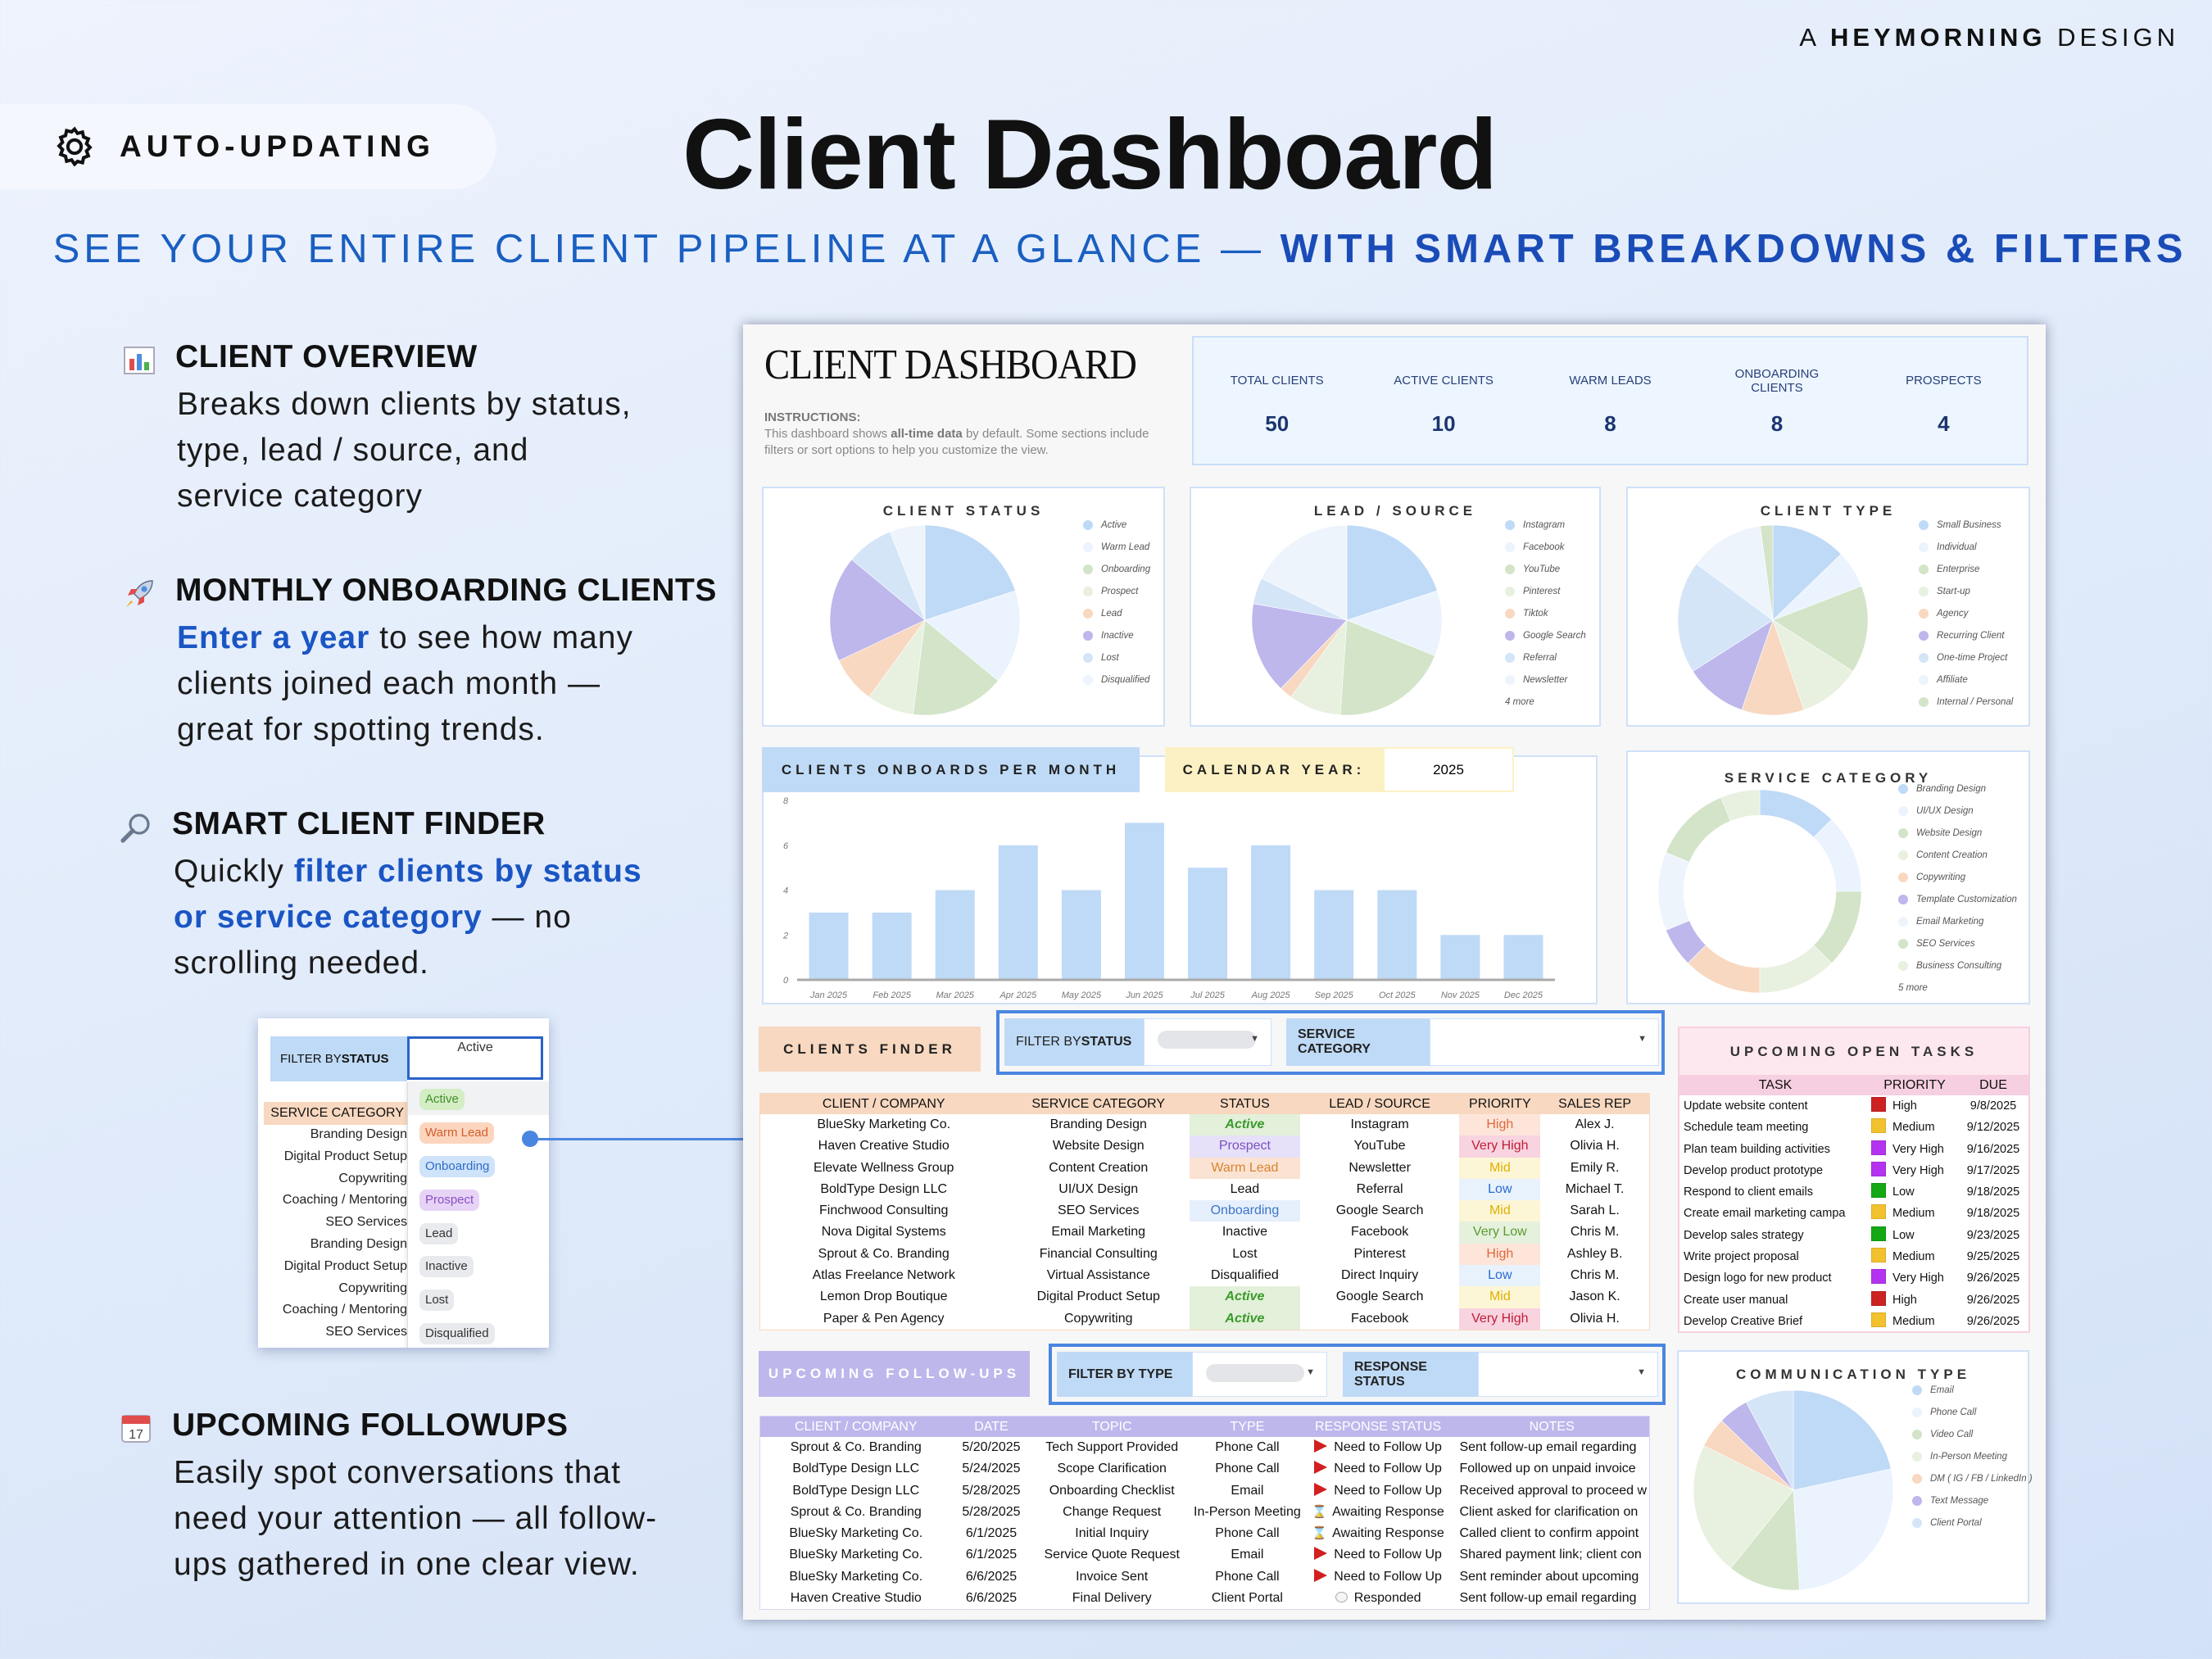  What do you see at coordinates (1460, 957) in the screenshot?
I see `bar-nov-2025` at bounding box center [1460, 957].